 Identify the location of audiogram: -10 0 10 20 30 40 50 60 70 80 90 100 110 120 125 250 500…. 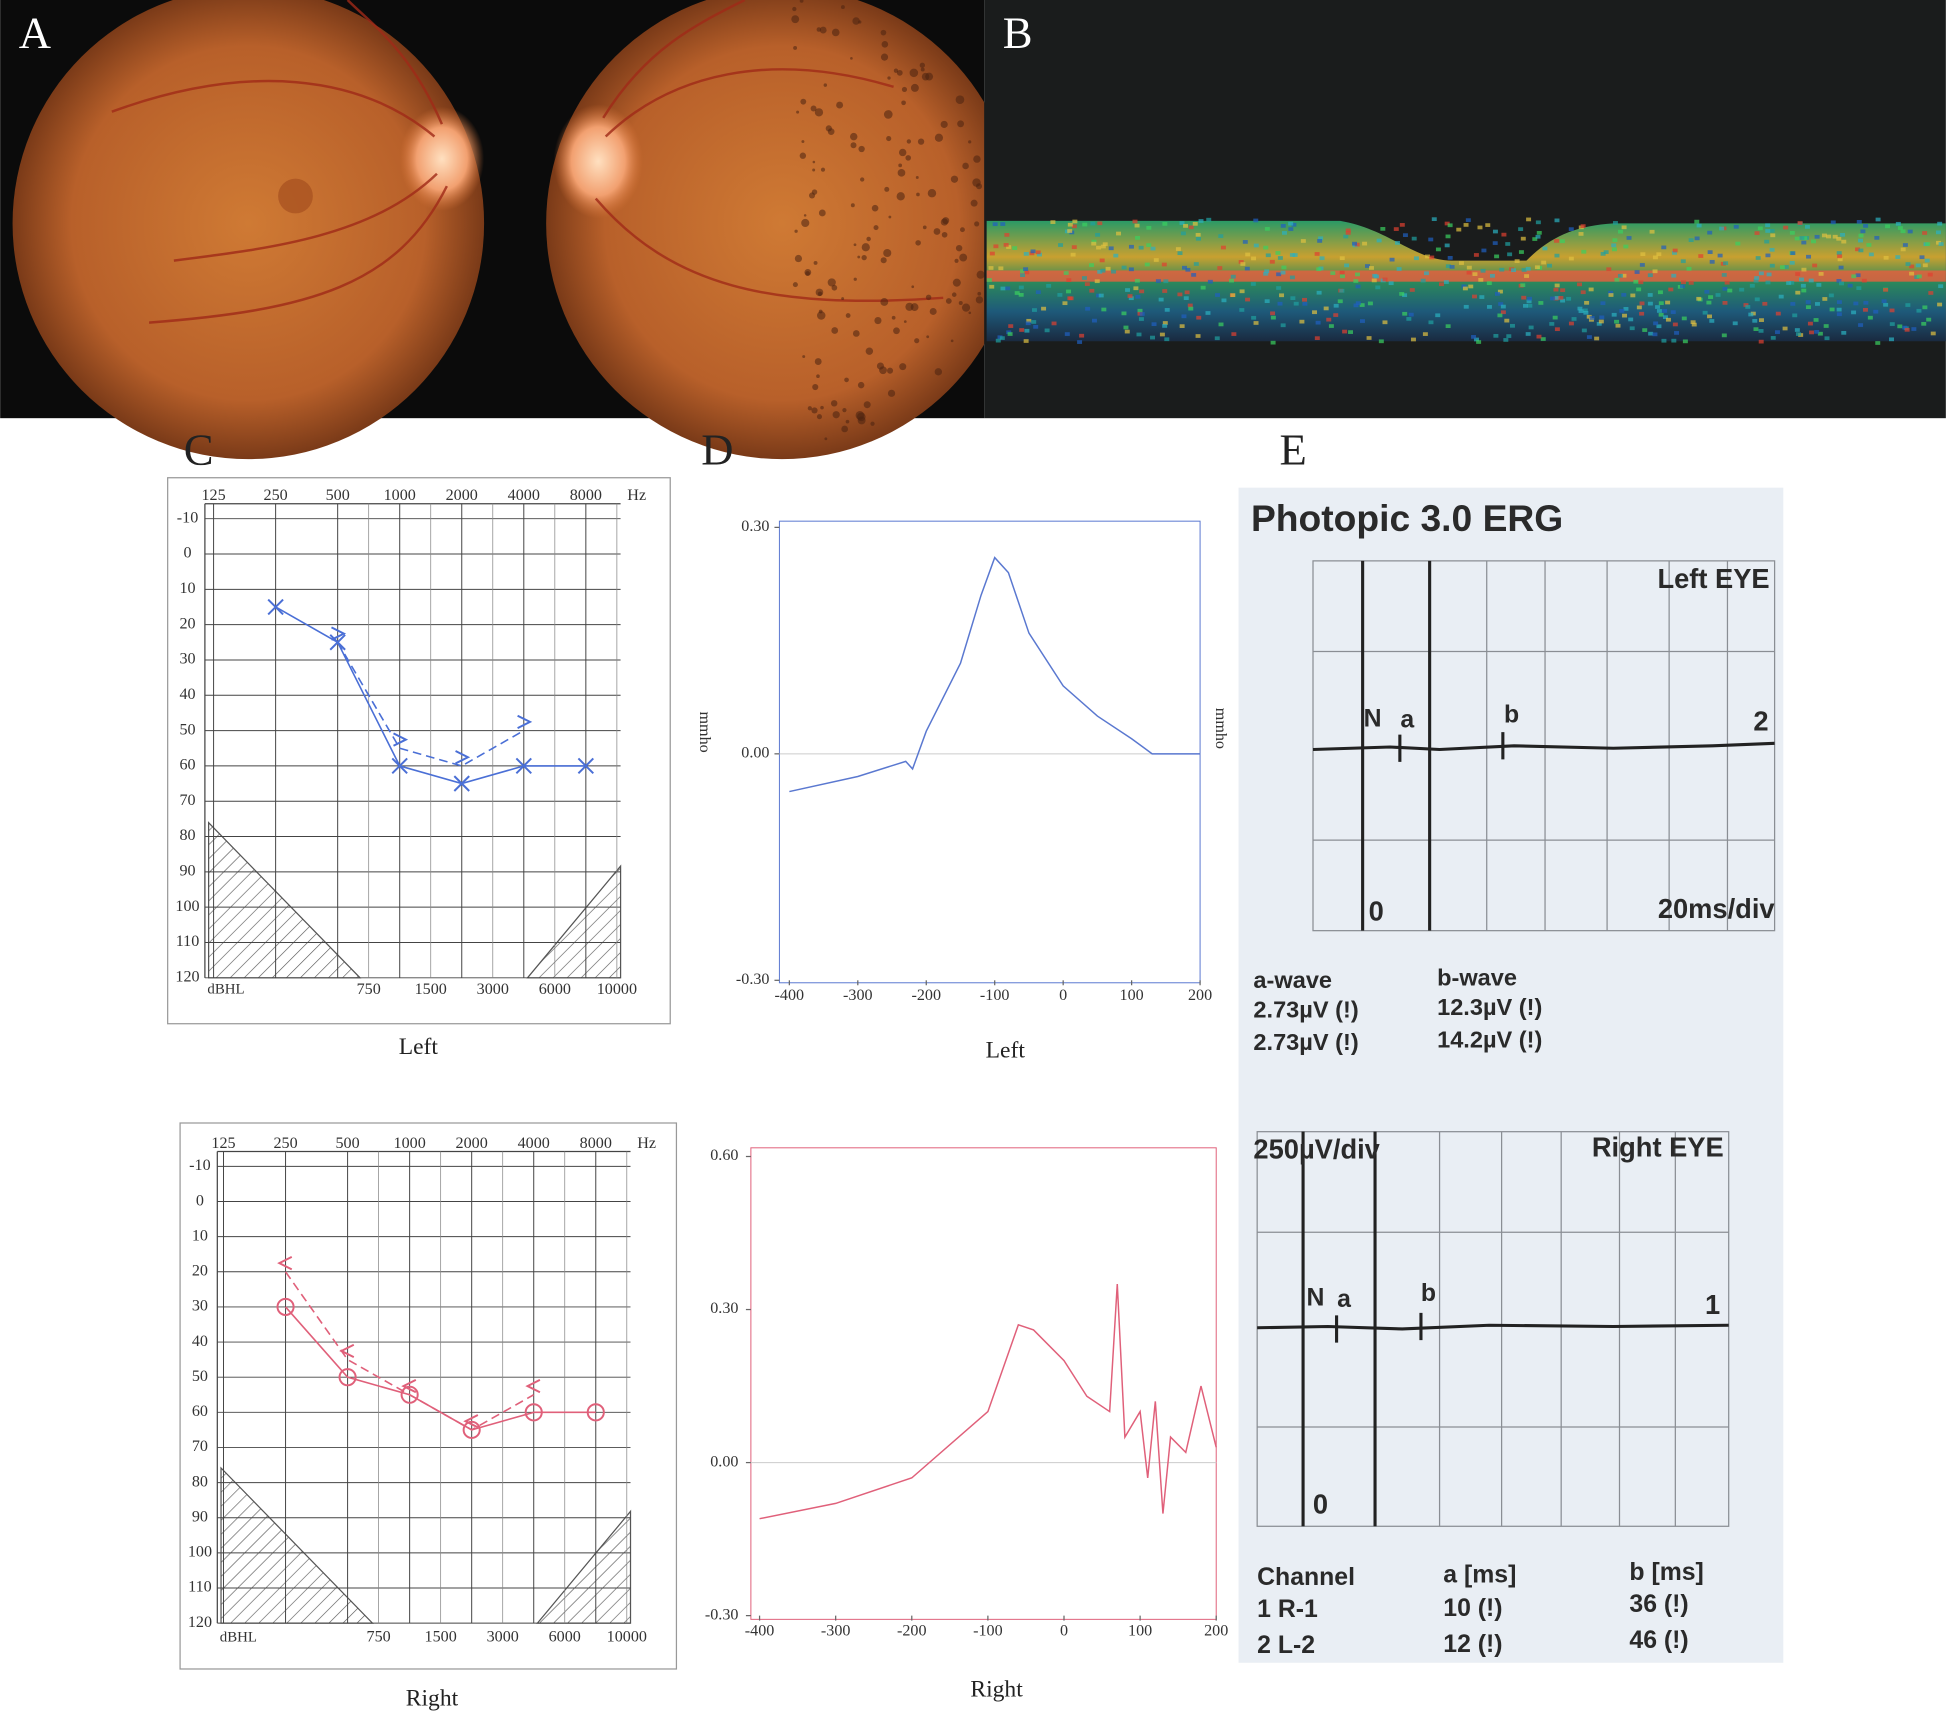
(419, 768).